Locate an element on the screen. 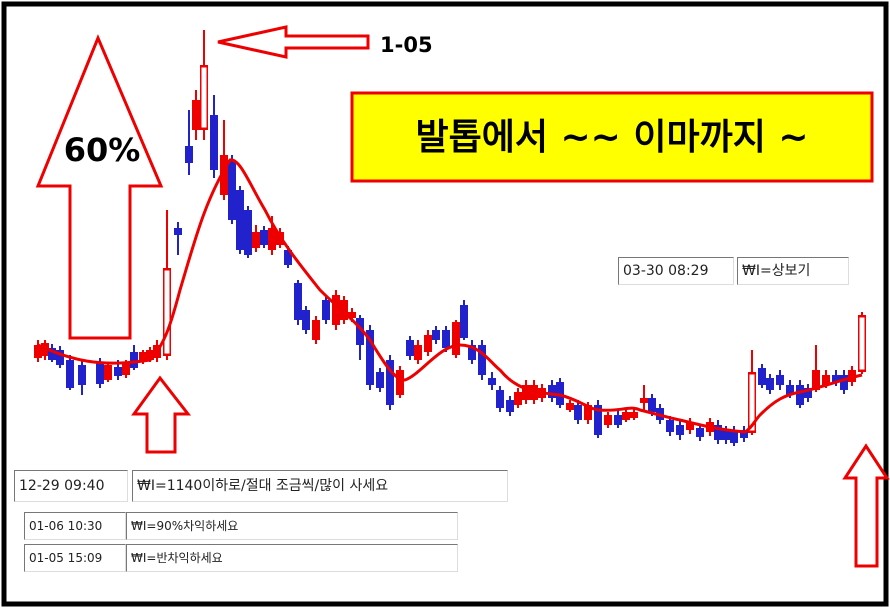 This screenshot has height=612, width=890. headline: 발톱에서 ~~ 이마까지 ~ is located at coordinates (611, 137).